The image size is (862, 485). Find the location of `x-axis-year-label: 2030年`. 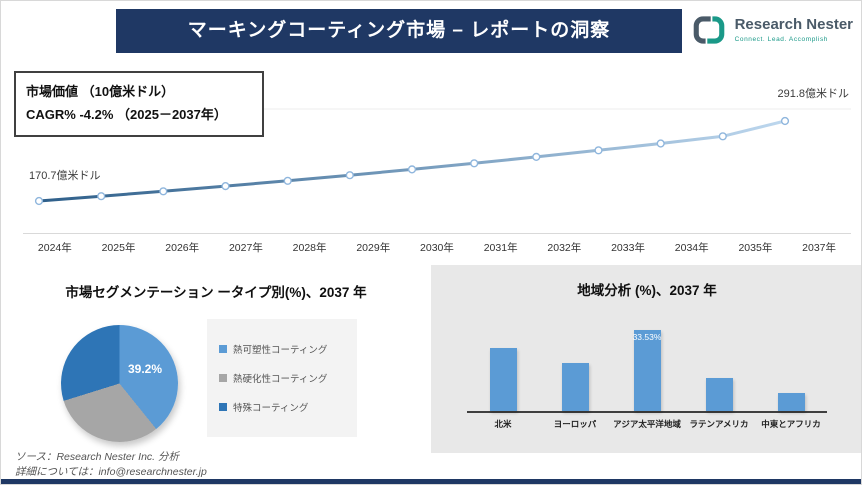

x-axis-year-label: 2030年 is located at coordinates (437, 248).